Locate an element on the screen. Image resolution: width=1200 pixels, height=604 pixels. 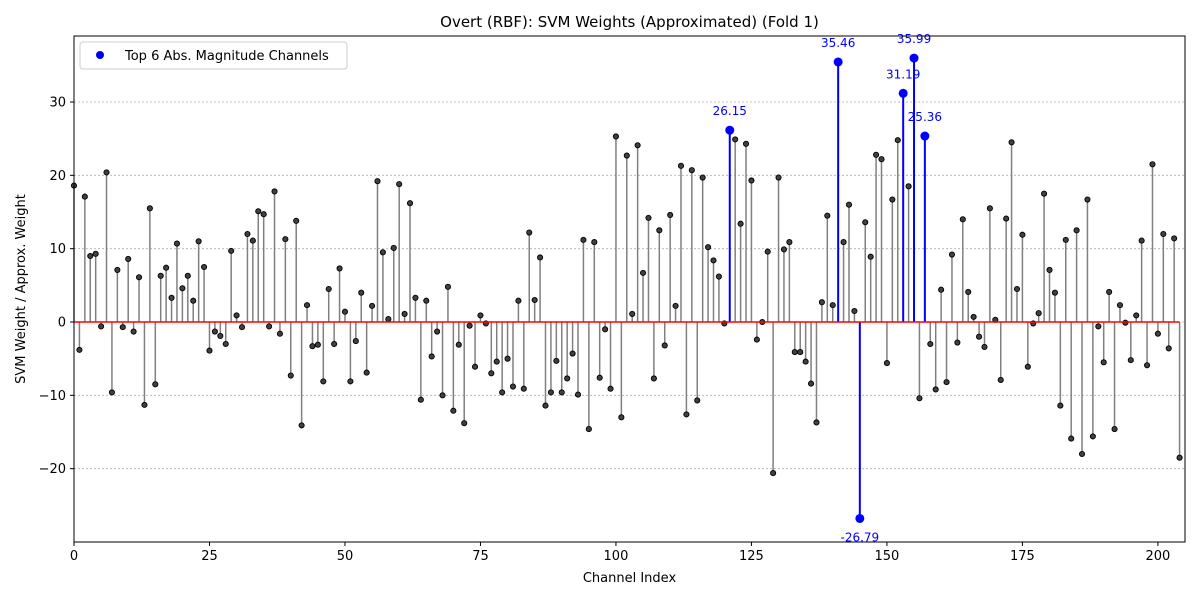
y-axis-title: SVM Weight / Approx. Weight is located at coordinates (21, 289).